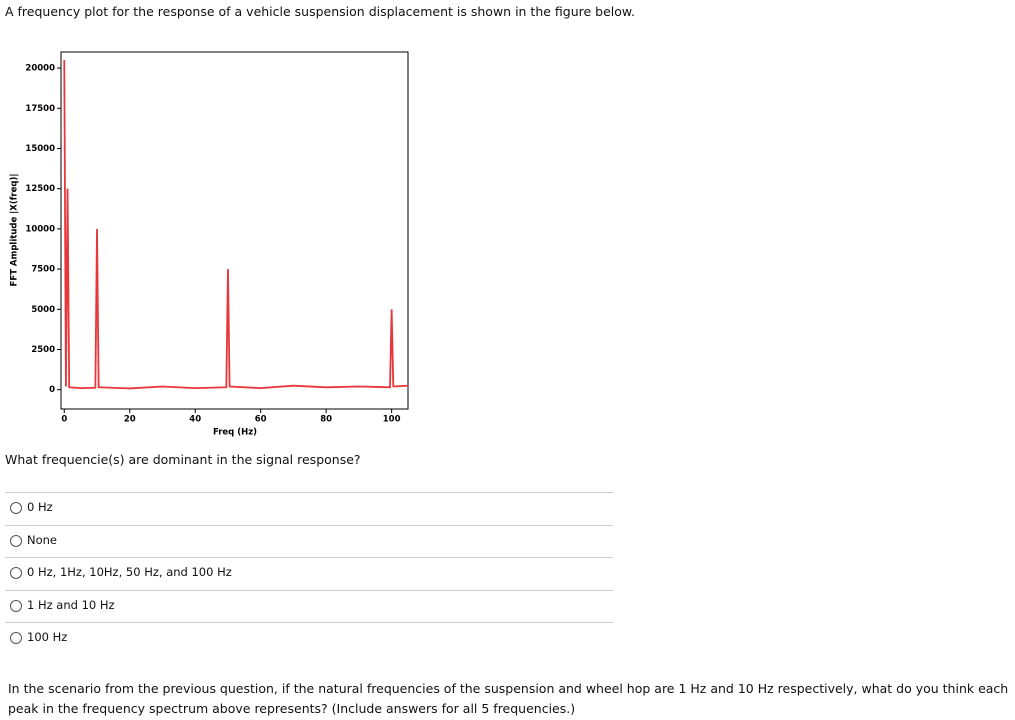 This screenshot has height=720, width=1015. What do you see at coordinates (40, 507) in the screenshot?
I see `option-label: 0 Hz` at bounding box center [40, 507].